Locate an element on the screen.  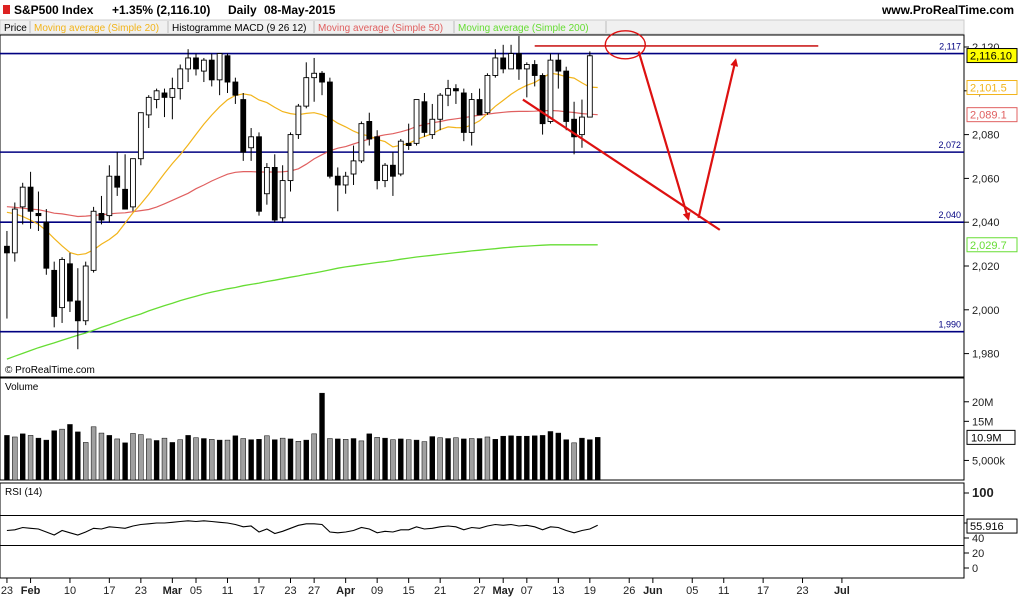
legend-item-4: Moving average (Simple 50) is located at coordinates (380, 28).